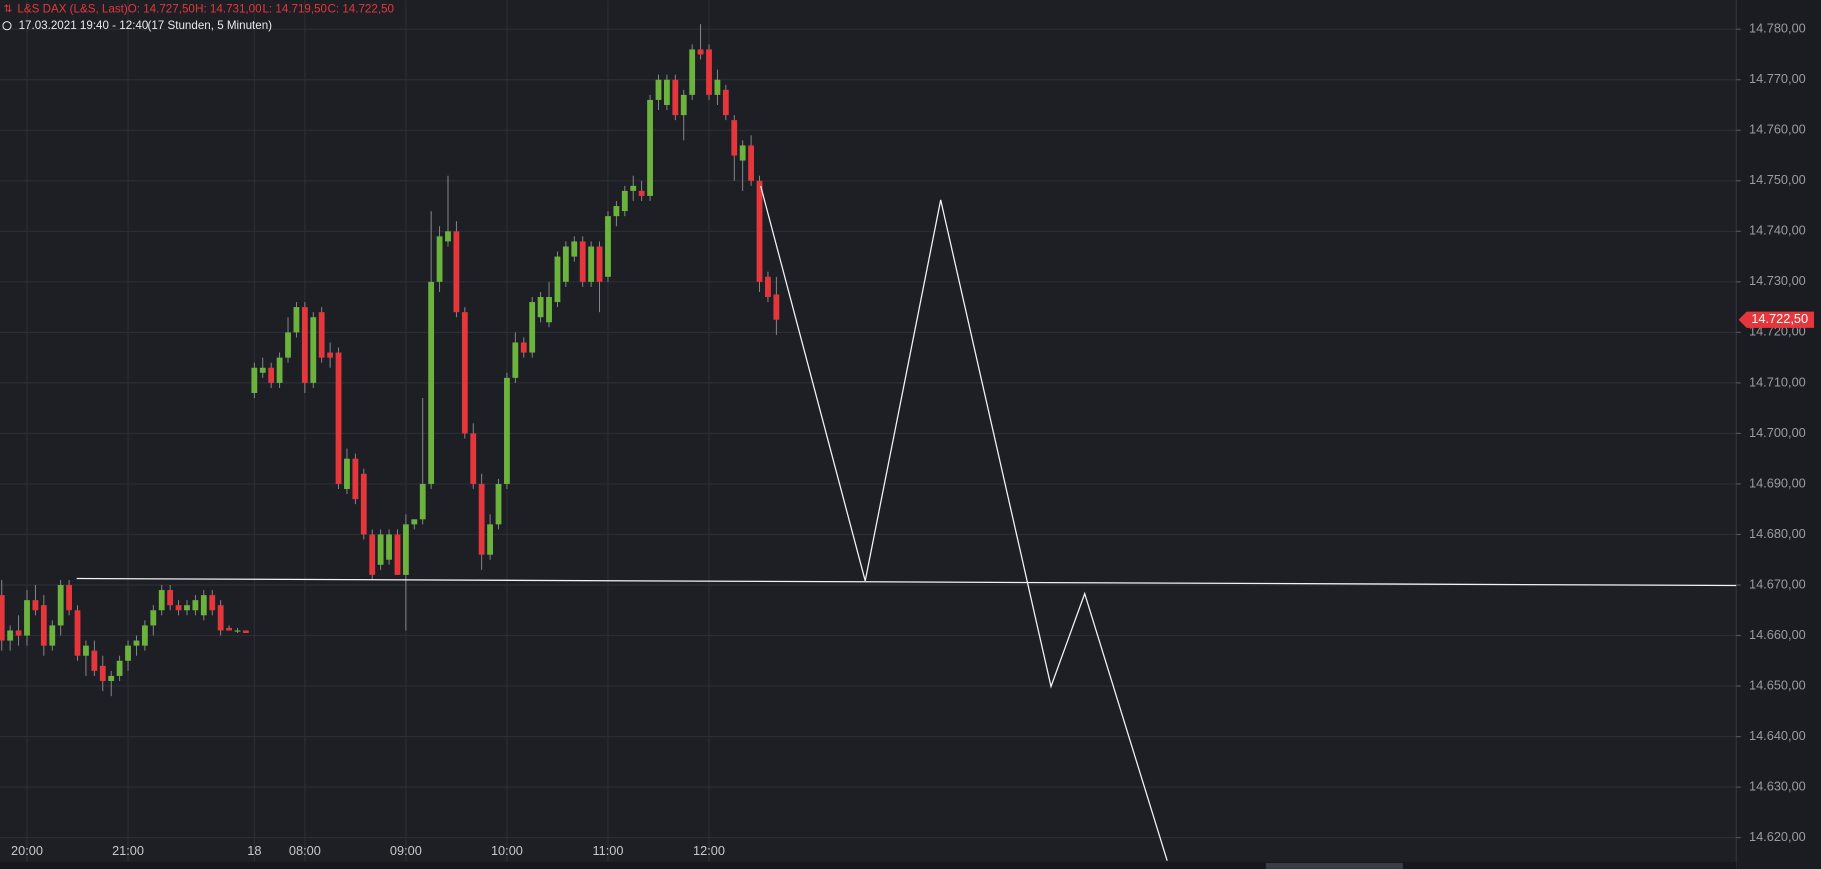  What do you see at coordinates (1776, 319) in the screenshot?
I see `last-price-tag` at bounding box center [1776, 319].